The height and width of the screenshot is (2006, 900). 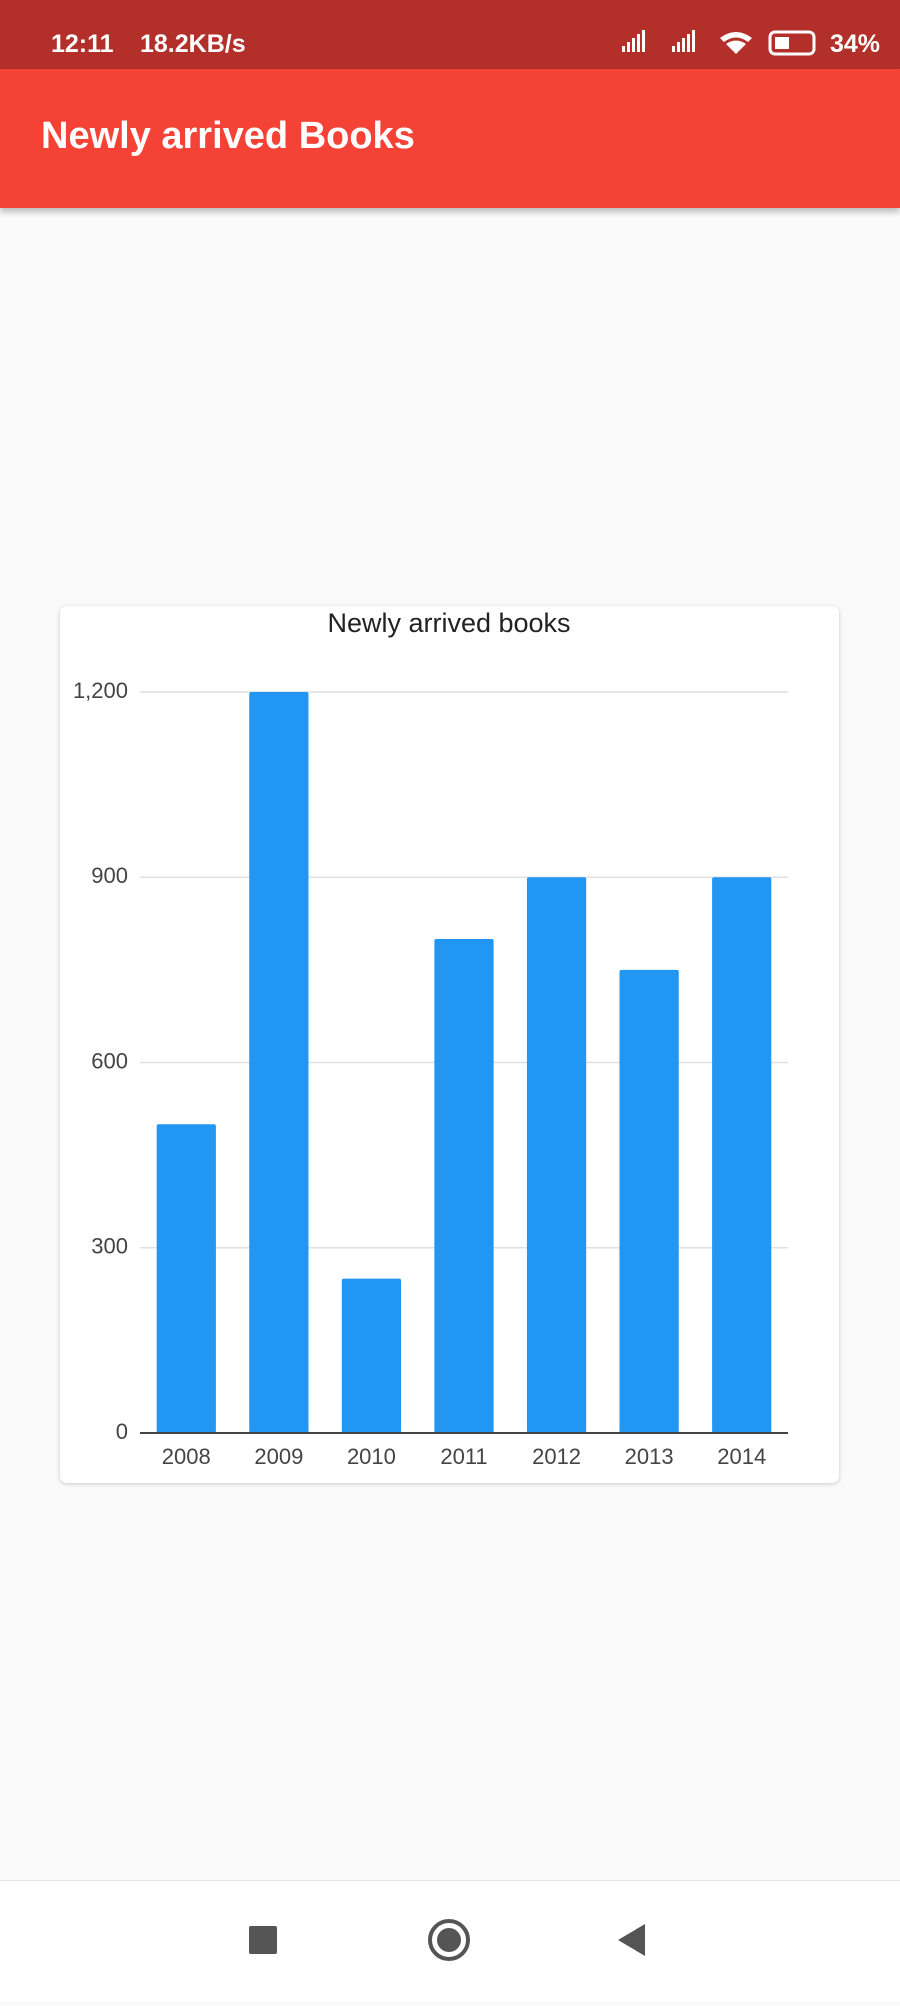 What do you see at coordinates (100, 690) in the screenshot?
I see `y-tick-label: 1,200` at bounding box center [100, 690].